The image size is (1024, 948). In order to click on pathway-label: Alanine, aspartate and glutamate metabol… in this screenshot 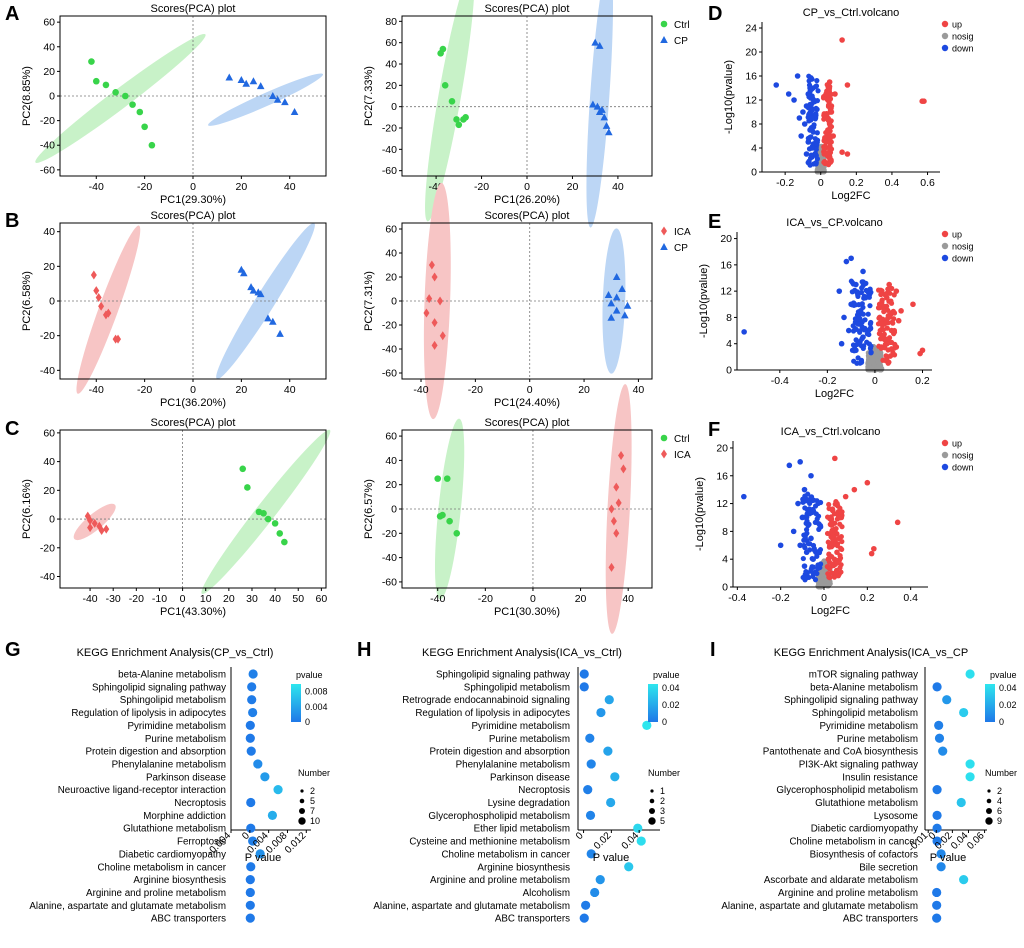, I will do `click(127, 906)`.